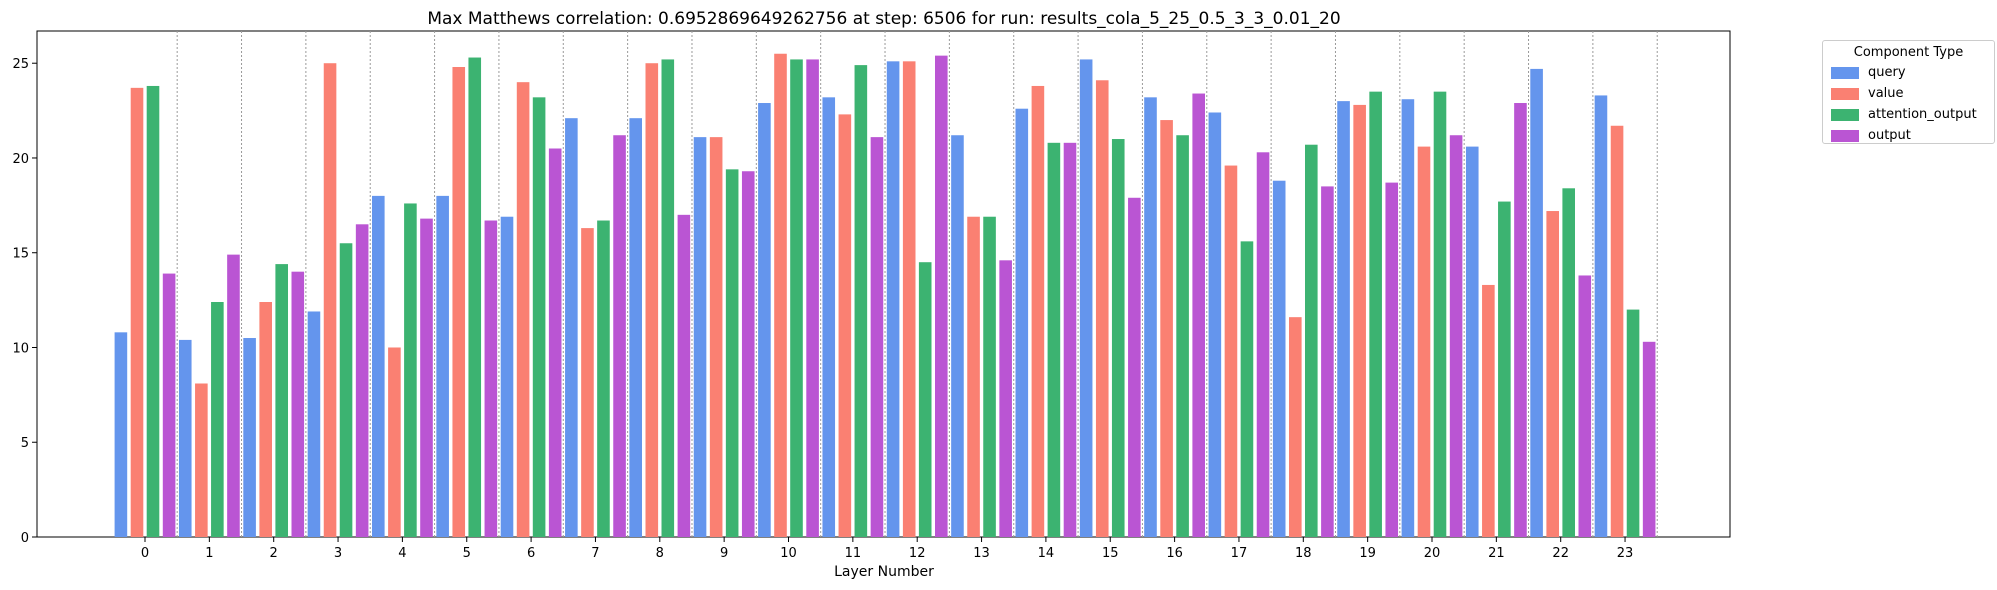  I want to click on x-tick-label: 6, so click(531, 553).